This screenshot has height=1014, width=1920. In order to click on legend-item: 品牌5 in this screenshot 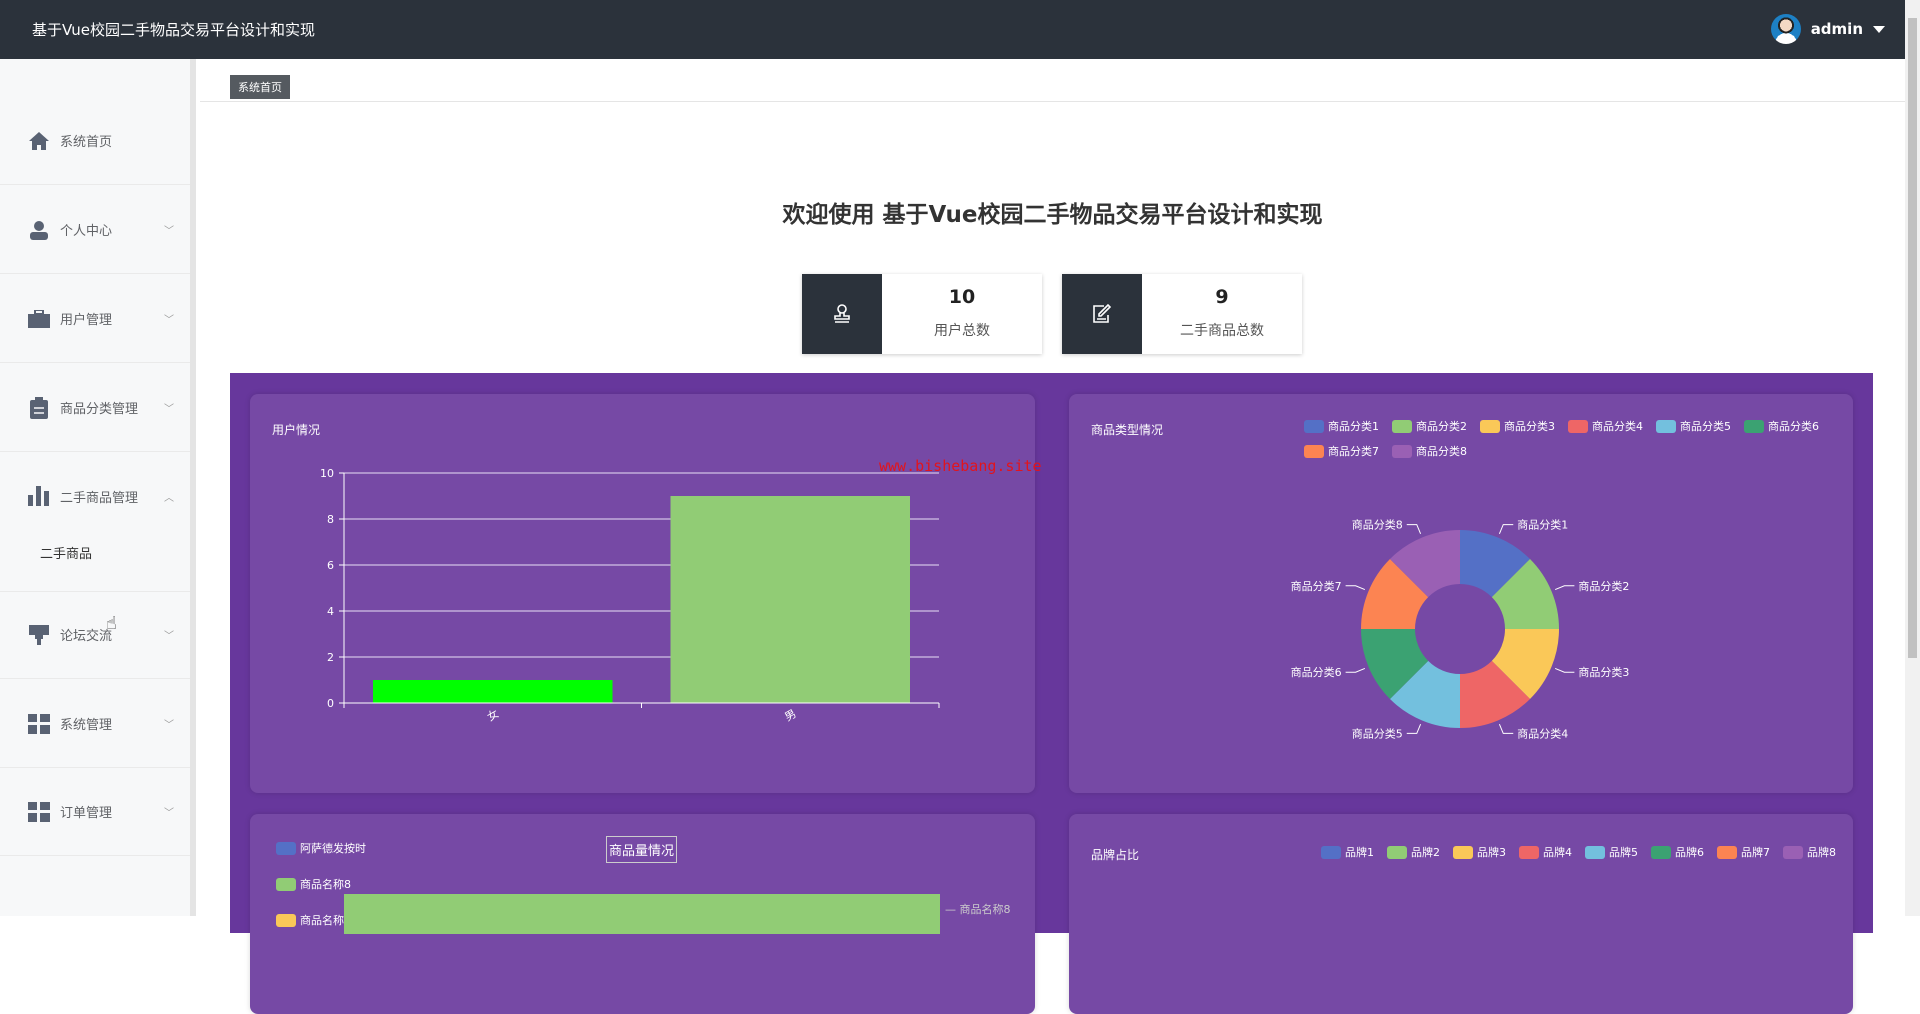, I will do `click(1611, 852)`.